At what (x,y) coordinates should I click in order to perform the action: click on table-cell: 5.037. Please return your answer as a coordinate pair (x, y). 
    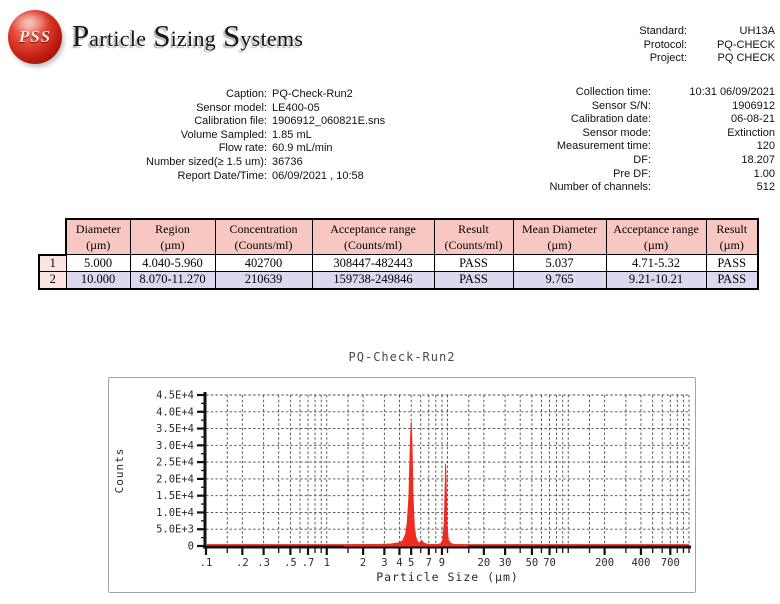
    Looking at the image, I should click on (559, 263).